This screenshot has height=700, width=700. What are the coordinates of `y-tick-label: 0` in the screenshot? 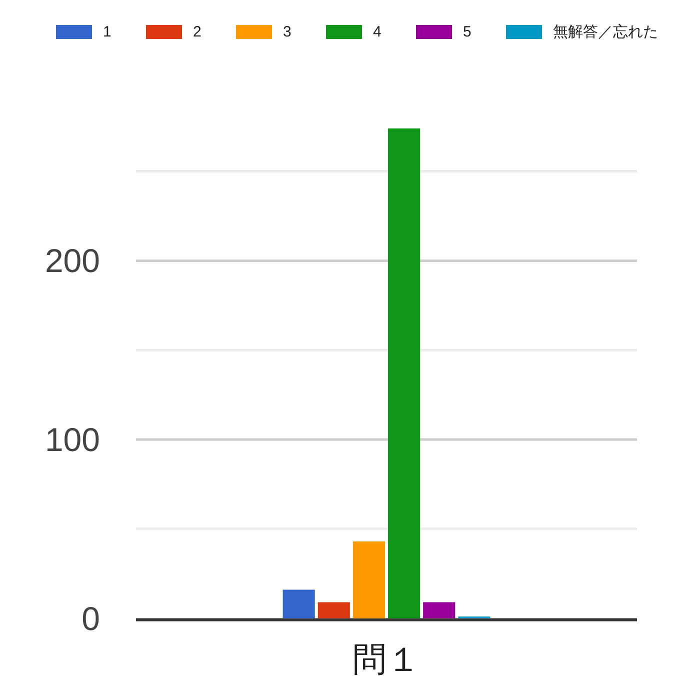 It's located at (91, 618).